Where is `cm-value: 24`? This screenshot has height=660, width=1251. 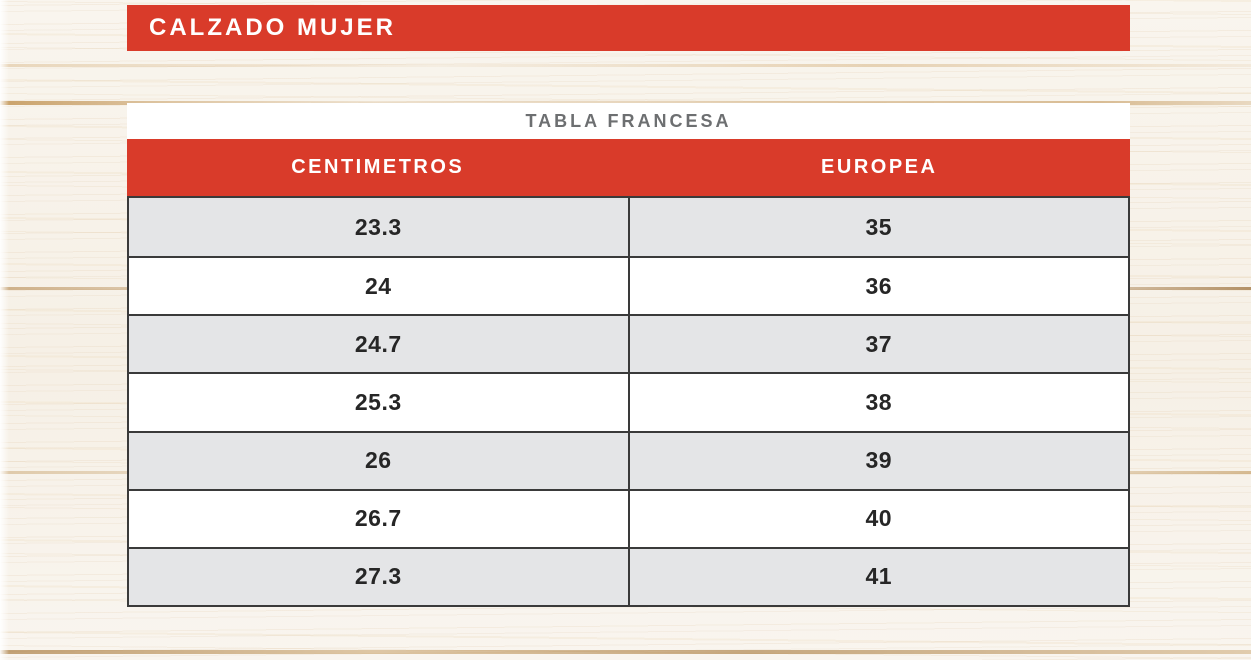
cm-value: 24 is located at coordinates (379, 286).